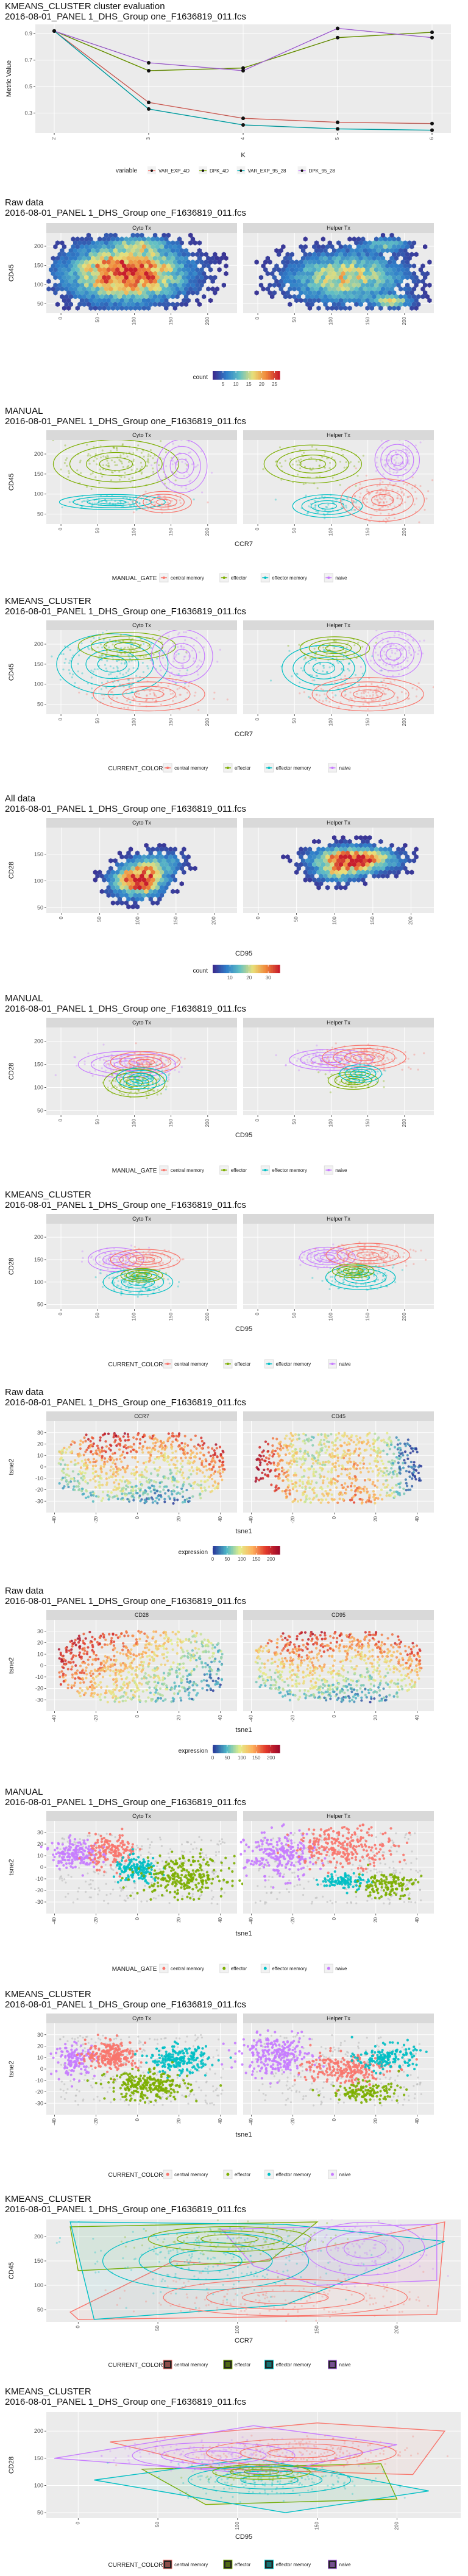 This screenshot has width=468, height=2576. What do you see at coordinates (40, 514) in the screenshot?
I see `y-tick-label: 50` at bounding box center [40, 514].